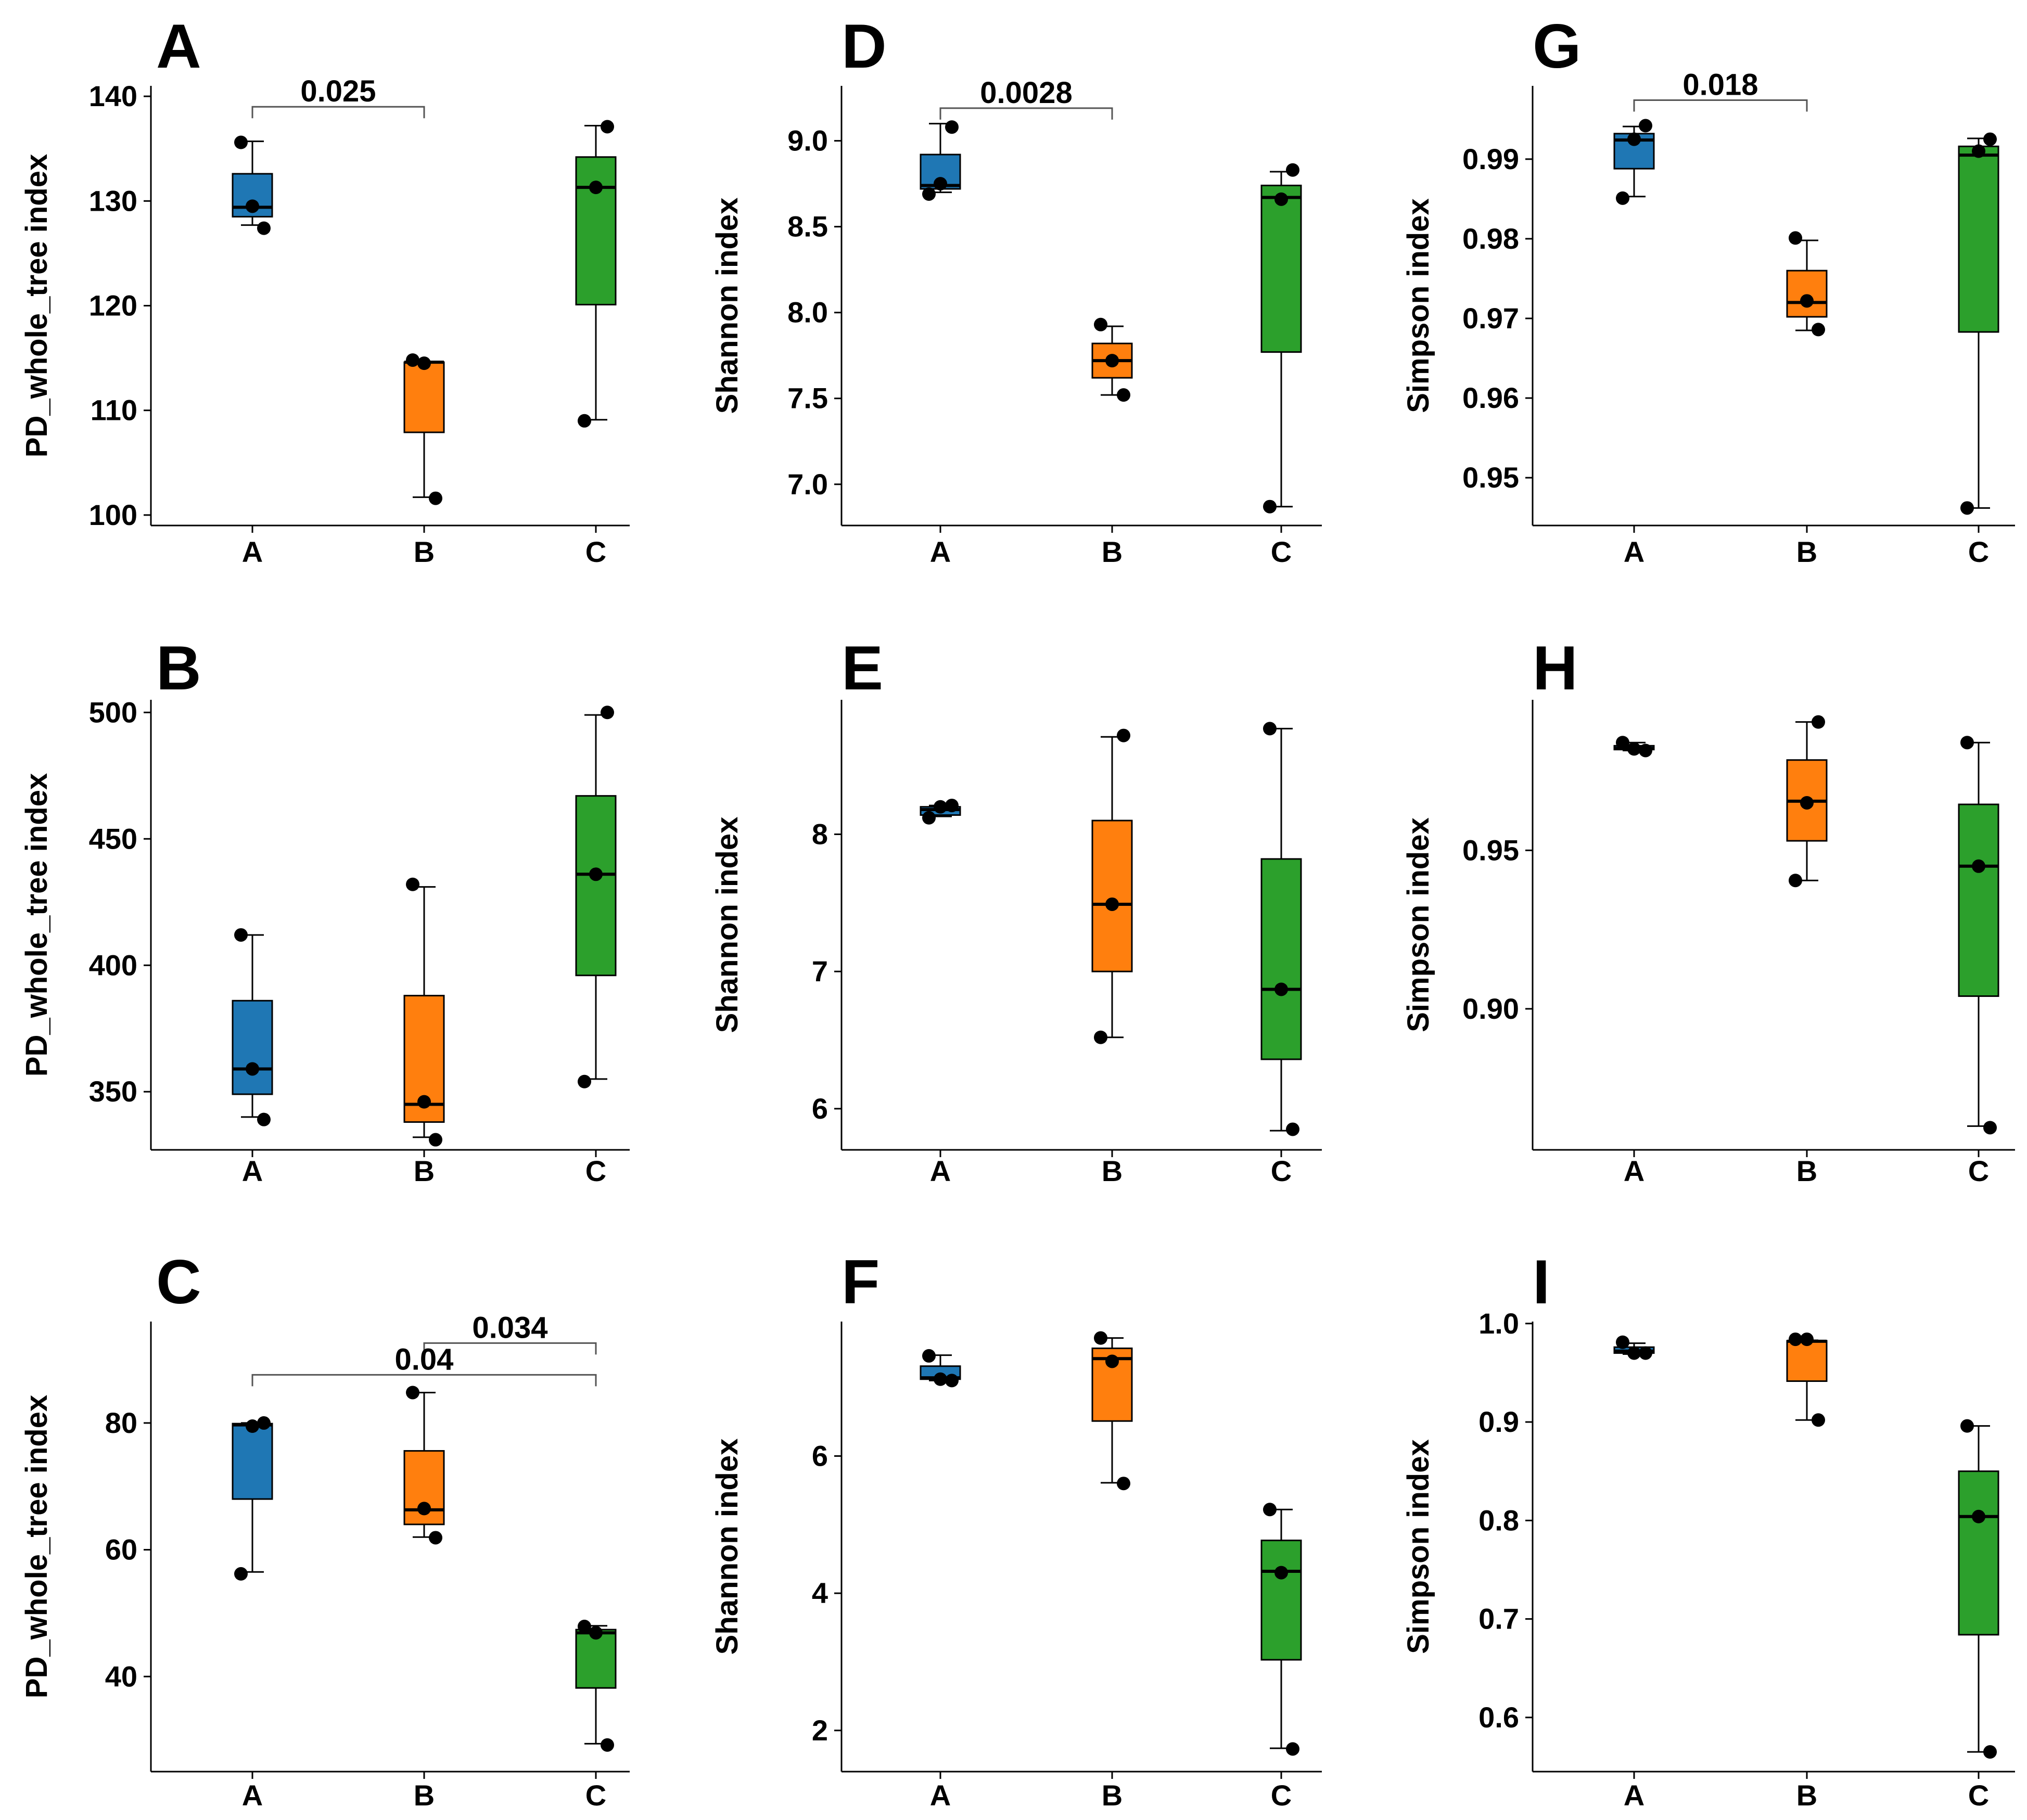  Describe the element at coordinates (113, 305) in the screenshot. I see `y-tick-label: 120` at that location.